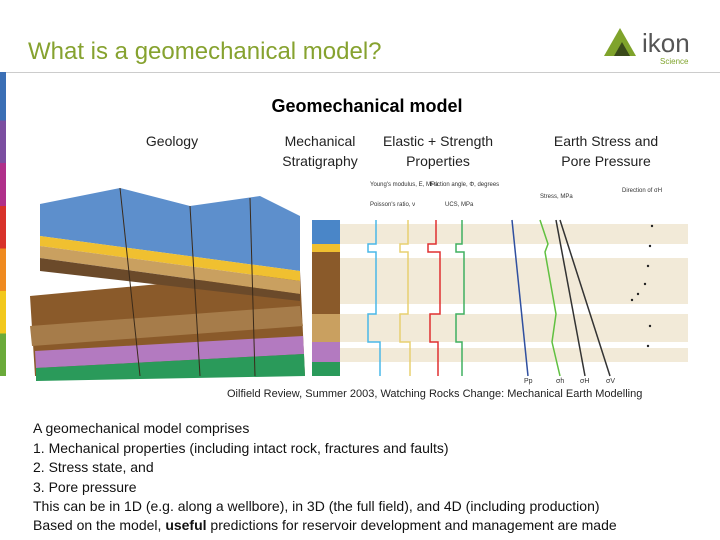 The image size is (720, 540). I want to click on figure-heading: Geomechanical model, so click(367, 106).